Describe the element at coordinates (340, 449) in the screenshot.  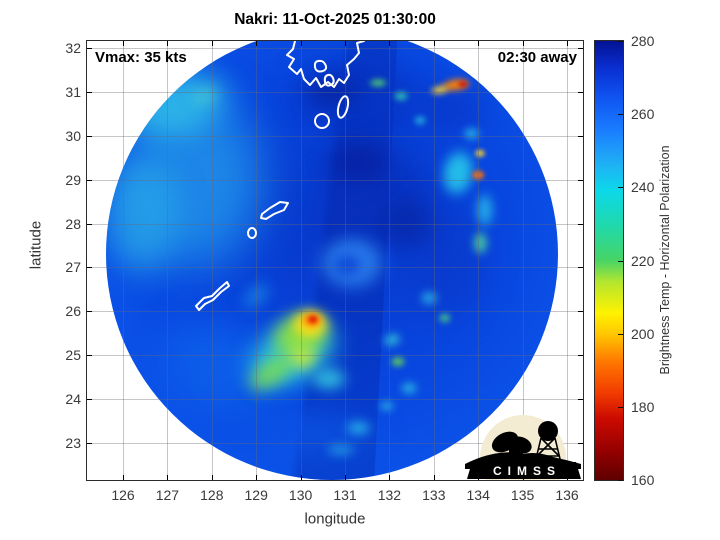
I see `feature-bottom-cyan` at that location.